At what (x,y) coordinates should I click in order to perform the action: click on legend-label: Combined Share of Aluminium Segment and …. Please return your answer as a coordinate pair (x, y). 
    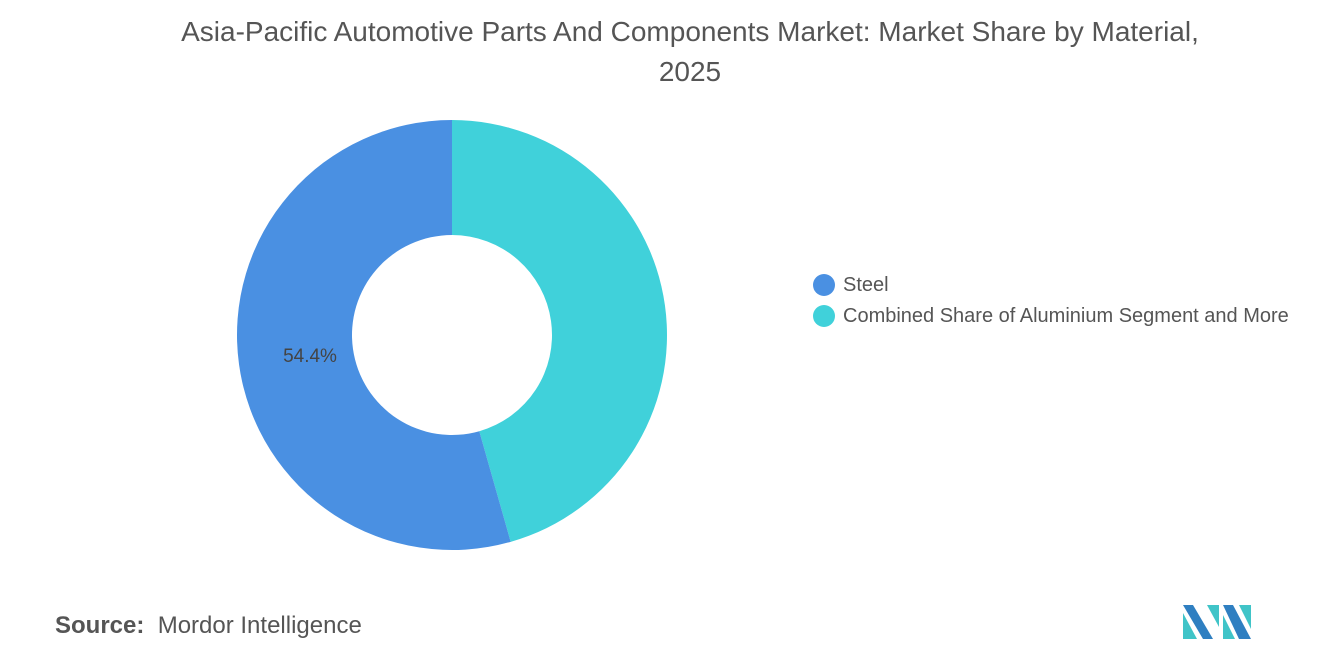
    Looking at the image, I should click on (1066, 316).